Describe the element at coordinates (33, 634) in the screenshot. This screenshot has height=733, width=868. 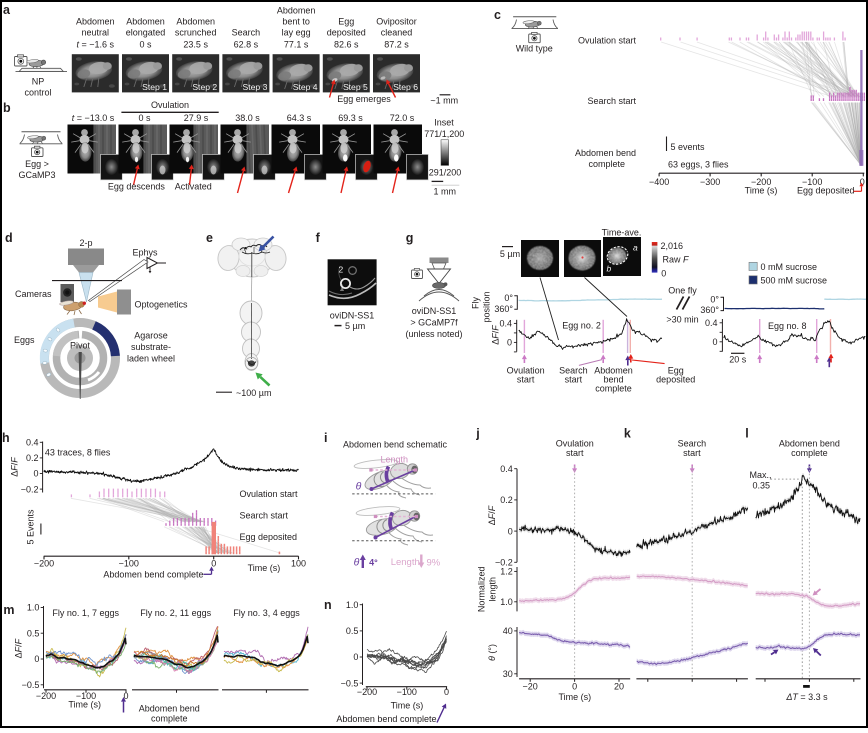
I see `svg-text: 0.5` at that location.